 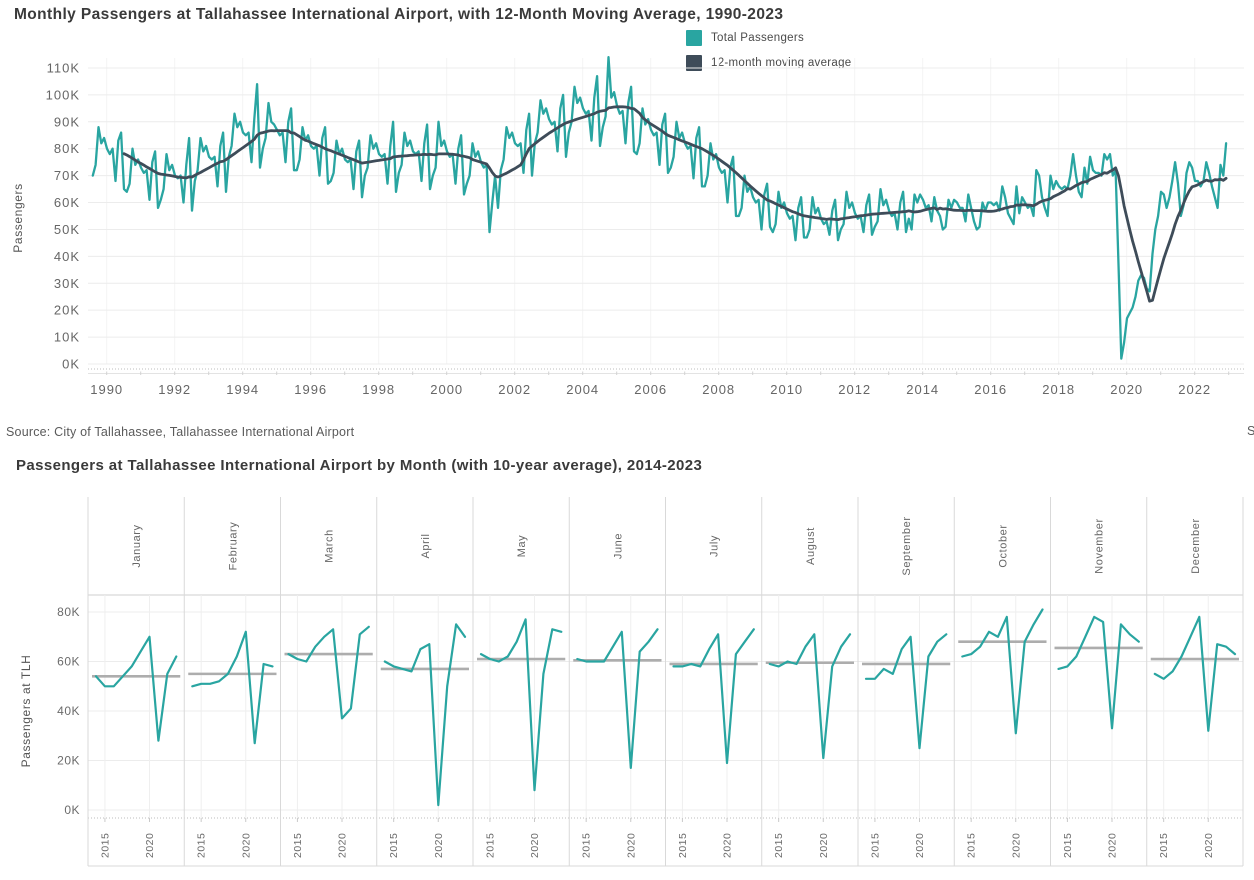 I want to click on month-label-february: February, so click(x=233, y=546).